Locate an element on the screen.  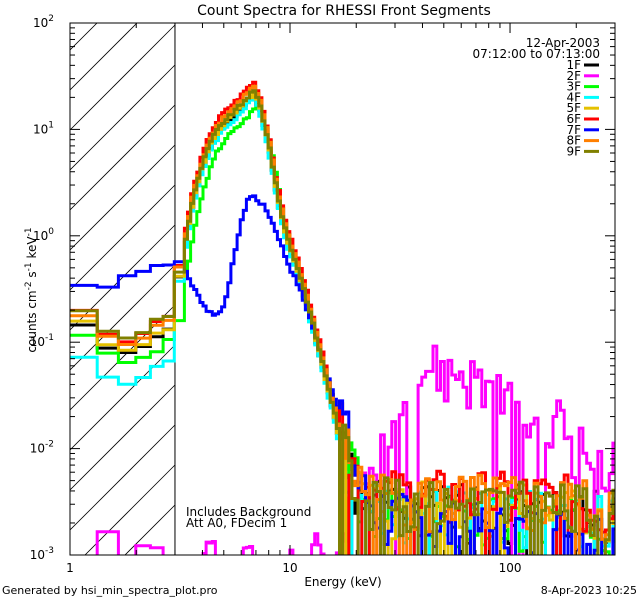
y-tick-label: 10² is located at coordinates (43, 22).